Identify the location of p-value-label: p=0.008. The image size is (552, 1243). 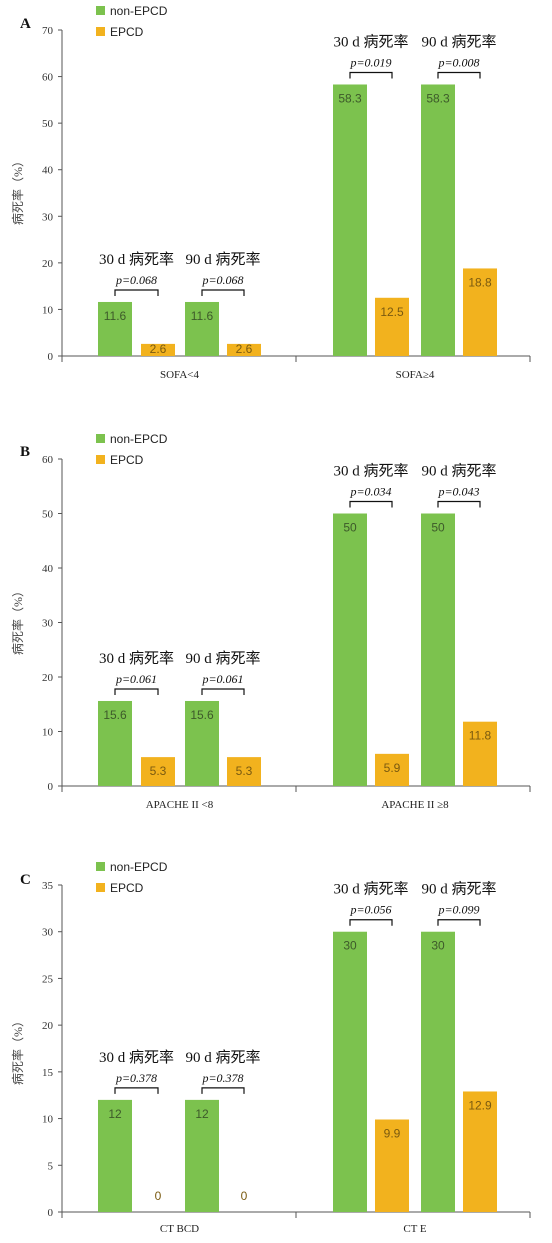
(458, 62).